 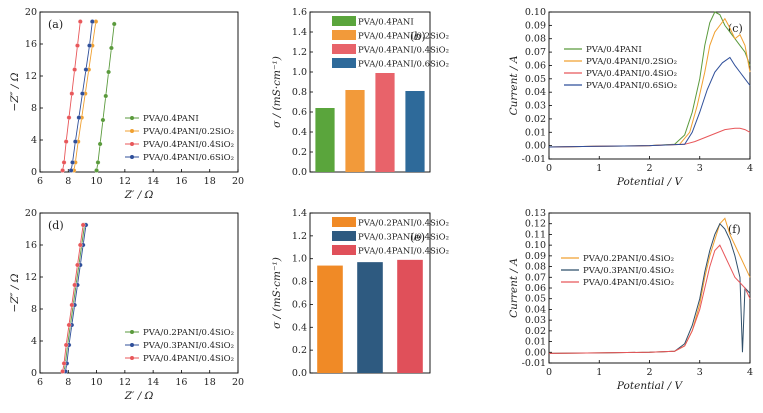 What do you see at coordinates (188, 132) in the screenshot?
I see `legend-label: PVA/0.4PANI/0.2SiO₂` at bounding box center [188, 132].